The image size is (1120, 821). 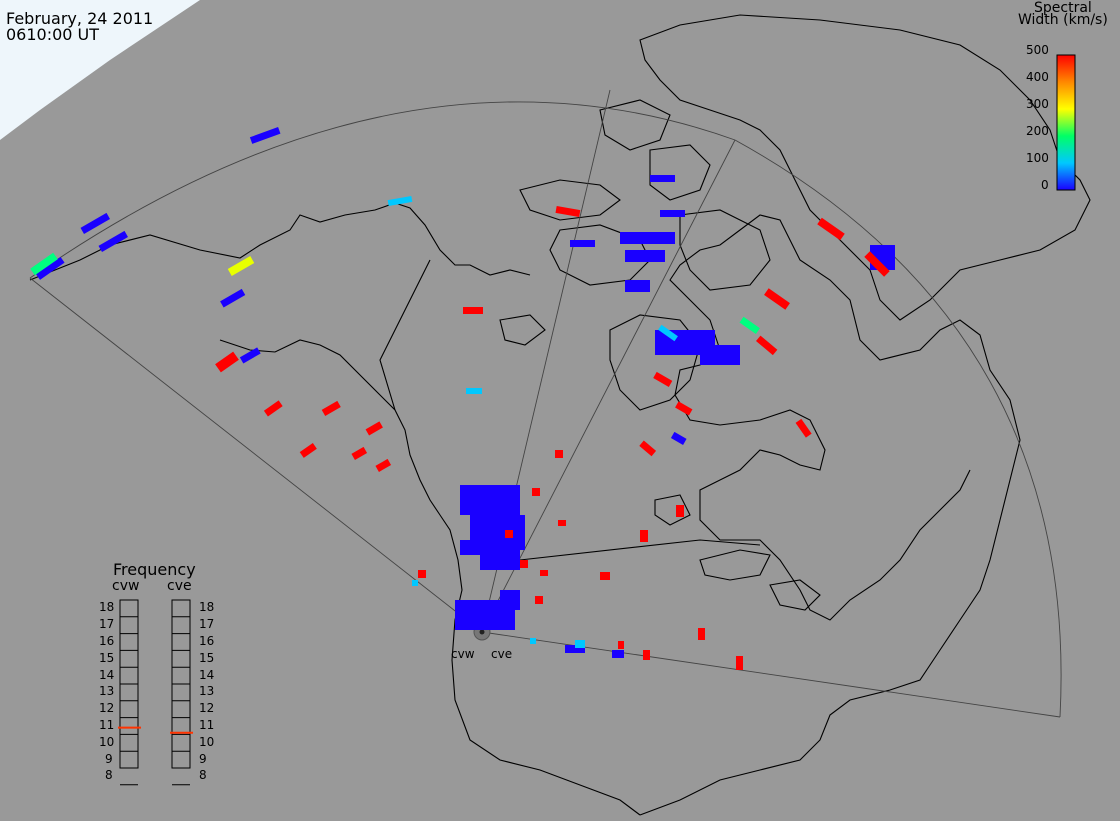 I want to click on colorbar-tick: 200, so click(x=1037, y=131).